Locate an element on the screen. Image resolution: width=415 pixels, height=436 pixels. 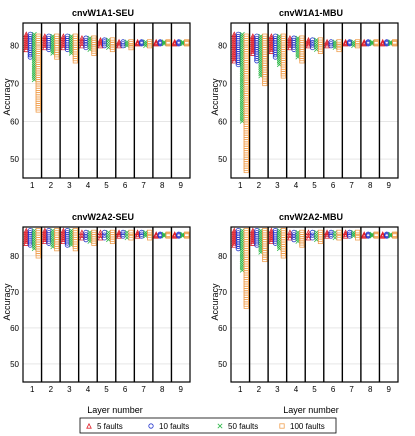
series-5-faults is located at coordinates (100, 236).